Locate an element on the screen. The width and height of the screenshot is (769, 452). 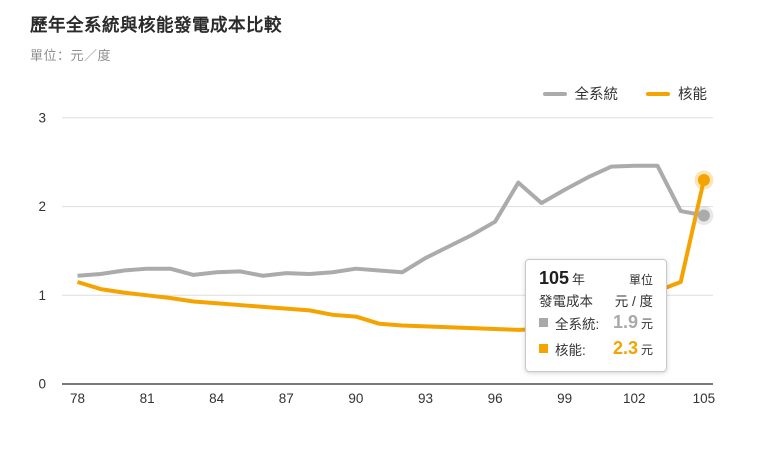
tooltip-card: 105 年 單位 發電成本 元 / 度 全系統: 1.9 元 核能: 2.3 元 is located at coordinates (596, 315).